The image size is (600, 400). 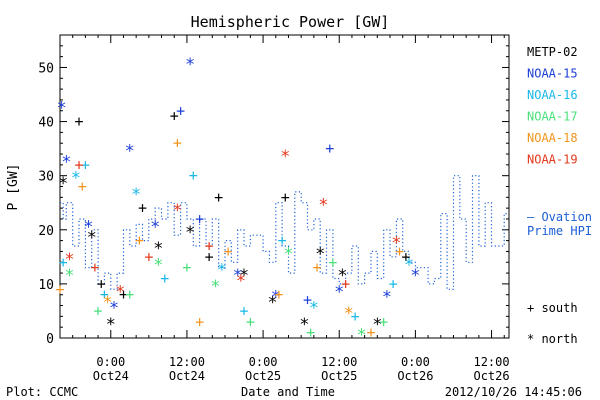 What do you see at coordinates (513, 392) in the screenshot?
I see `timestamp: 2012/10/26 14:45:06` at bounding box center [513, 392].